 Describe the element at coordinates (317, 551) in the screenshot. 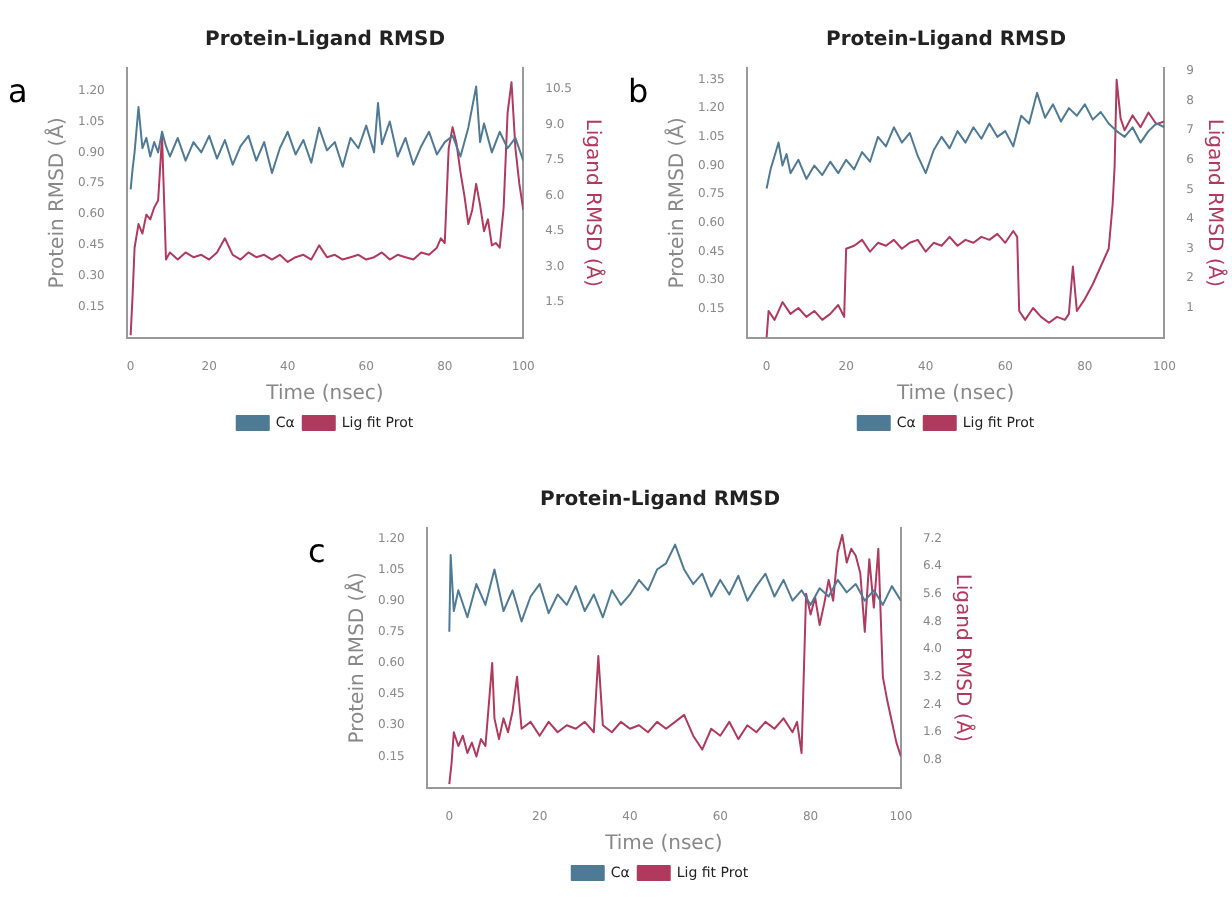

I see `text: c` at that location.